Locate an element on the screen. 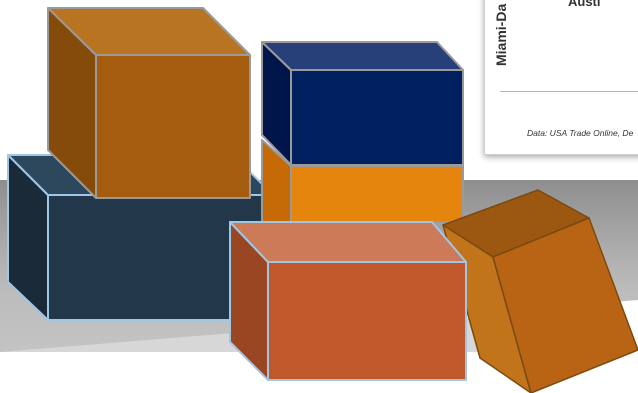 This screenshot has height=393, width=638. city-label: Austi is located at coordinates (584, 4).